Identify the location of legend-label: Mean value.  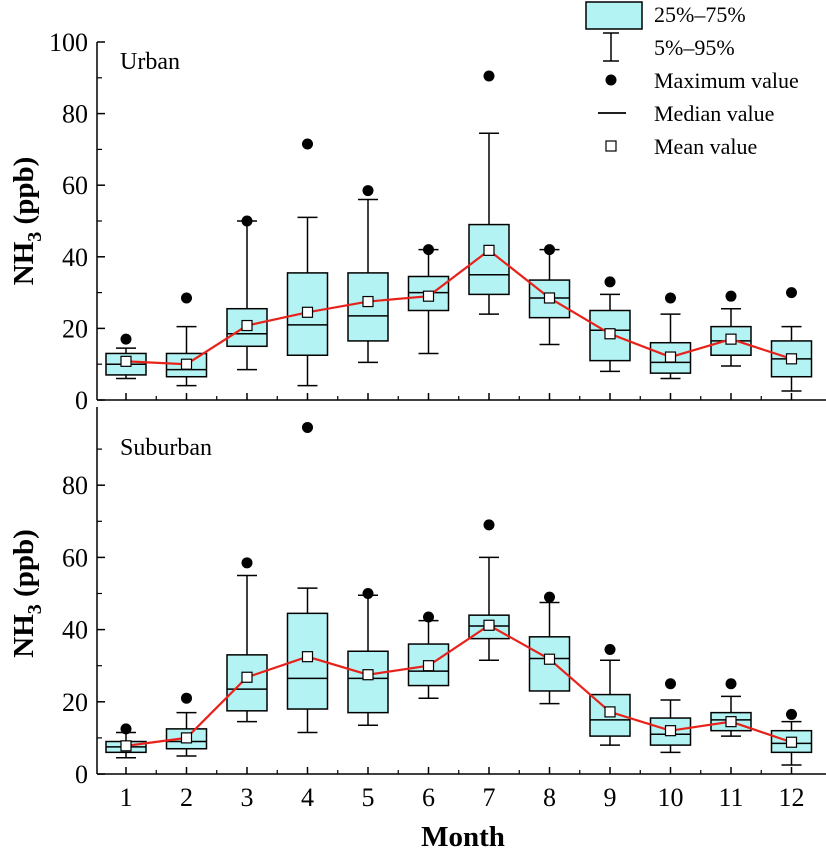
(705, 146).